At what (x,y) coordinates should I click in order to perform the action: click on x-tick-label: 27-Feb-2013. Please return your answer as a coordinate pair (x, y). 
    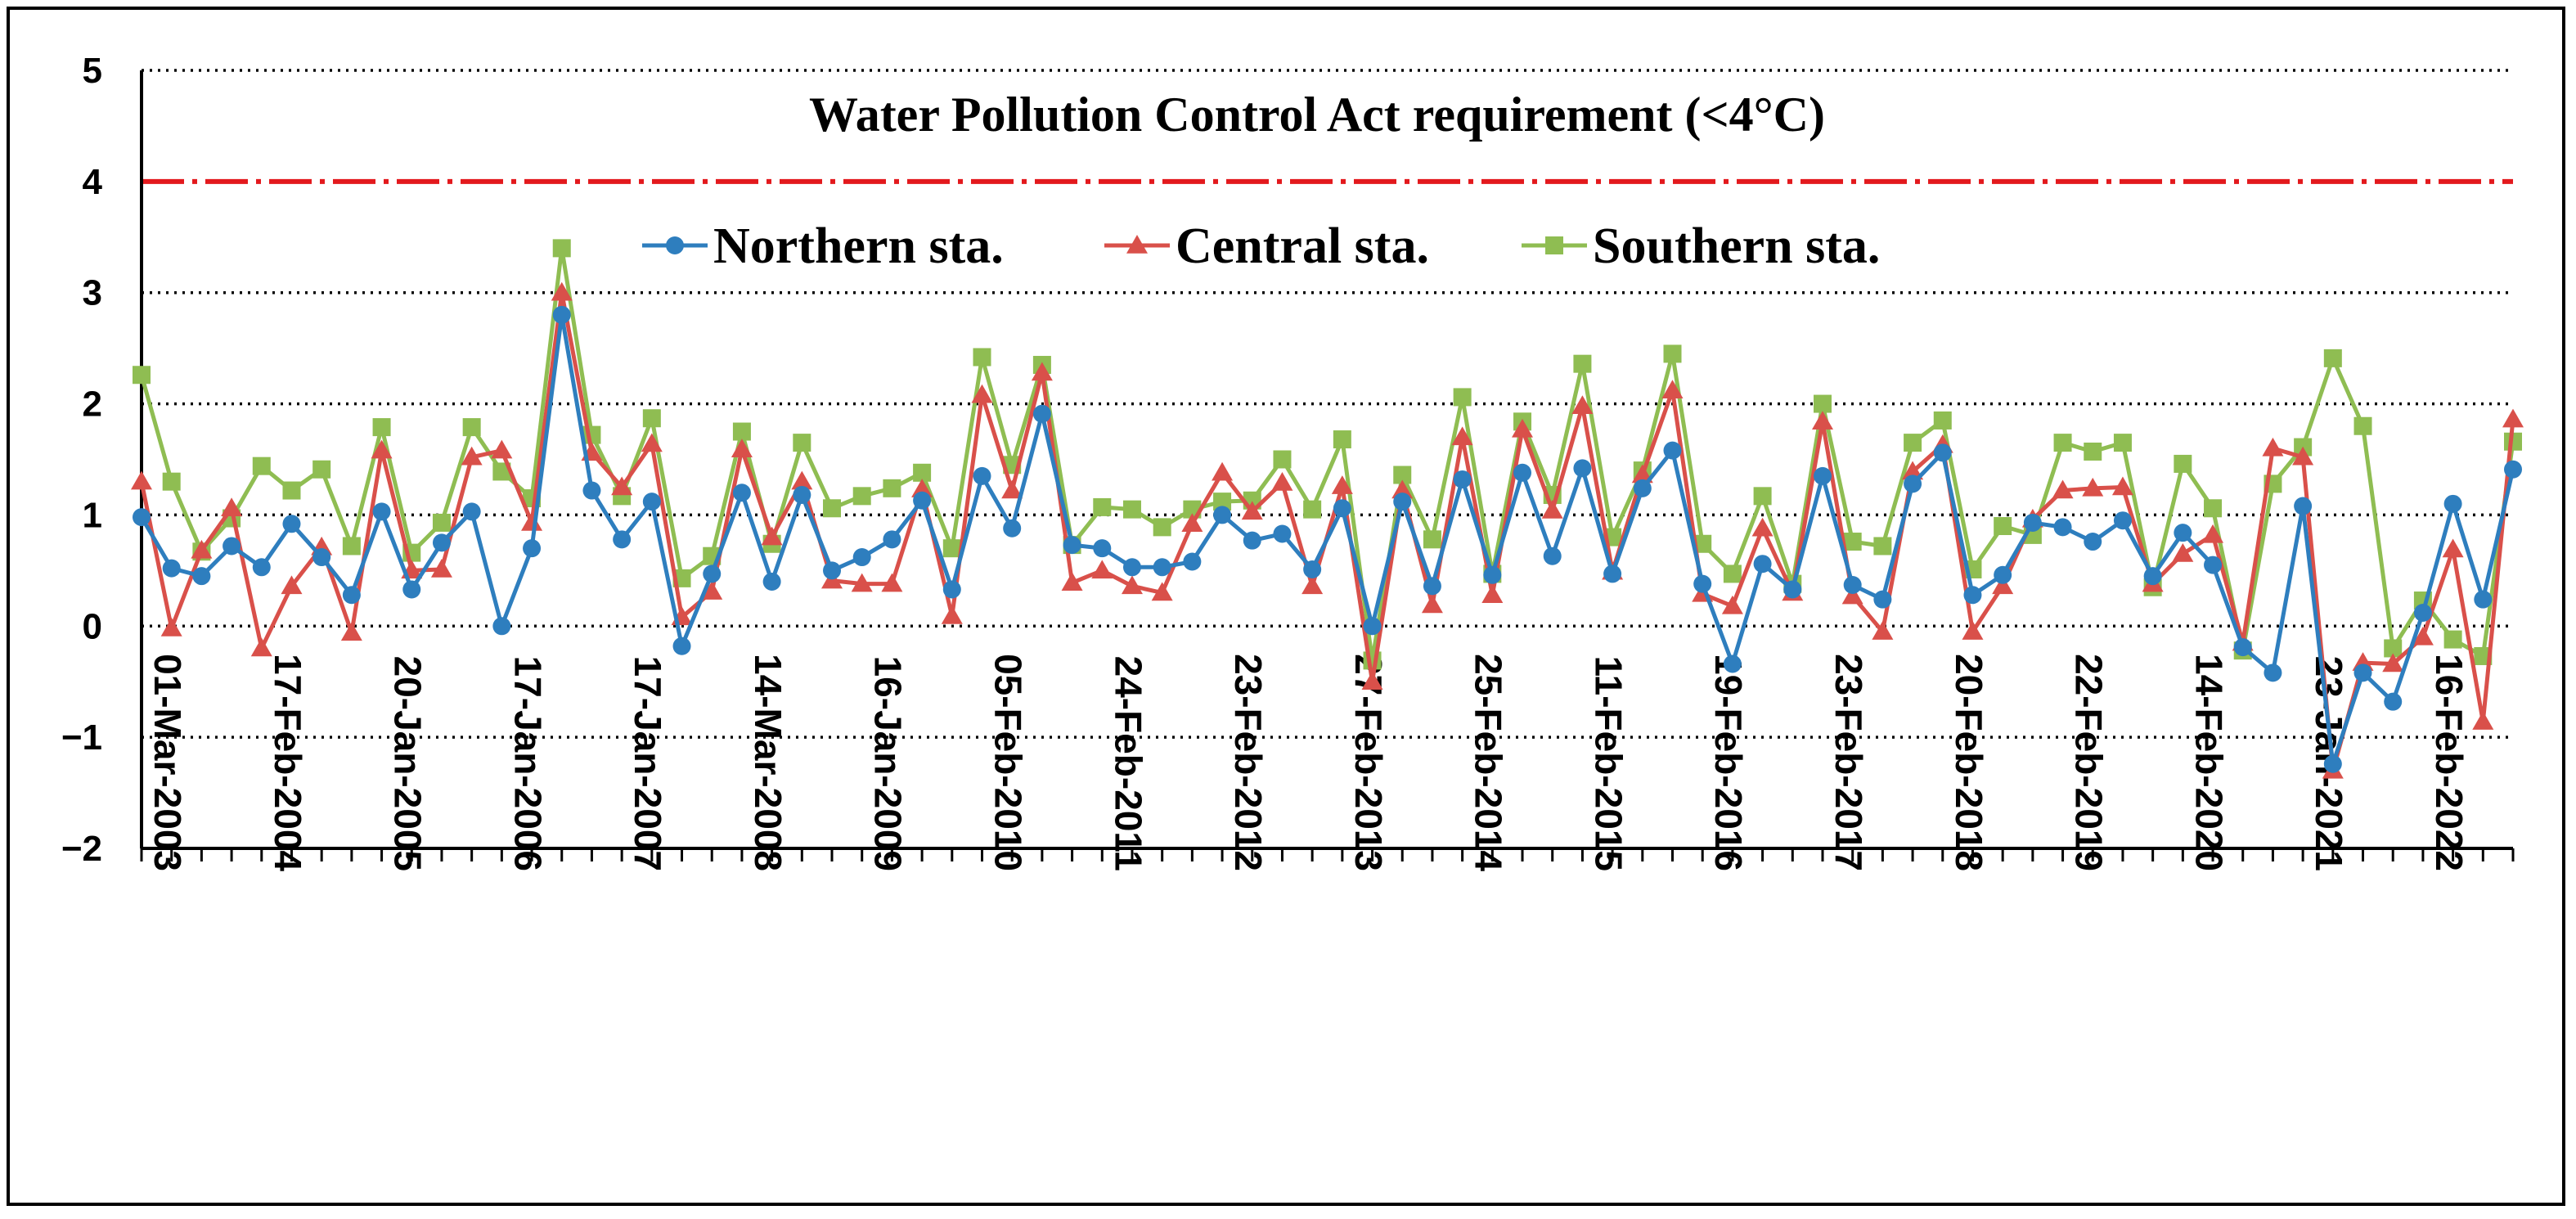
    Looking at the image, I should click on (1369, 763).